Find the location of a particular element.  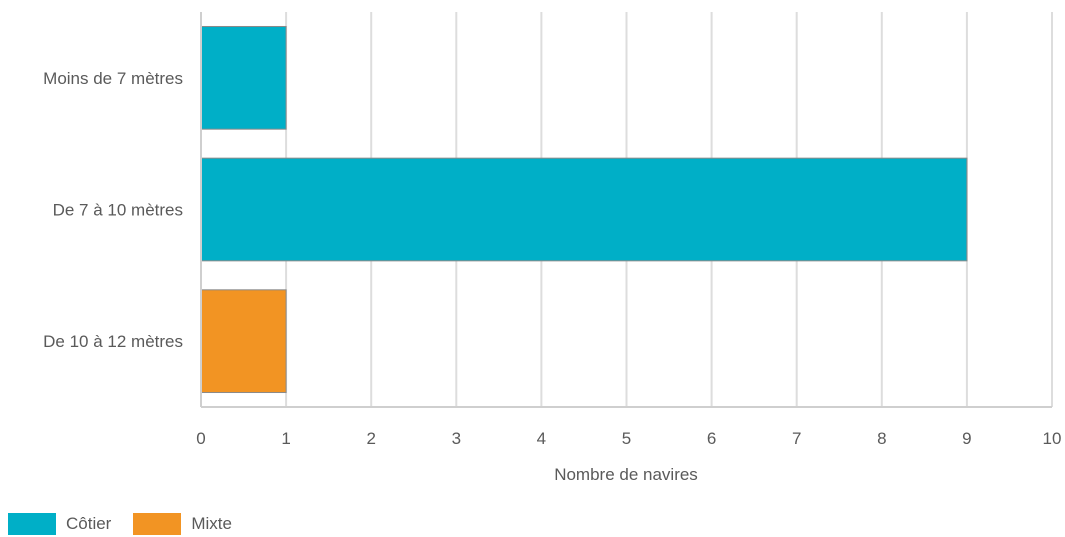

x-tick-label: 5 is located at coordinates (626, 438).